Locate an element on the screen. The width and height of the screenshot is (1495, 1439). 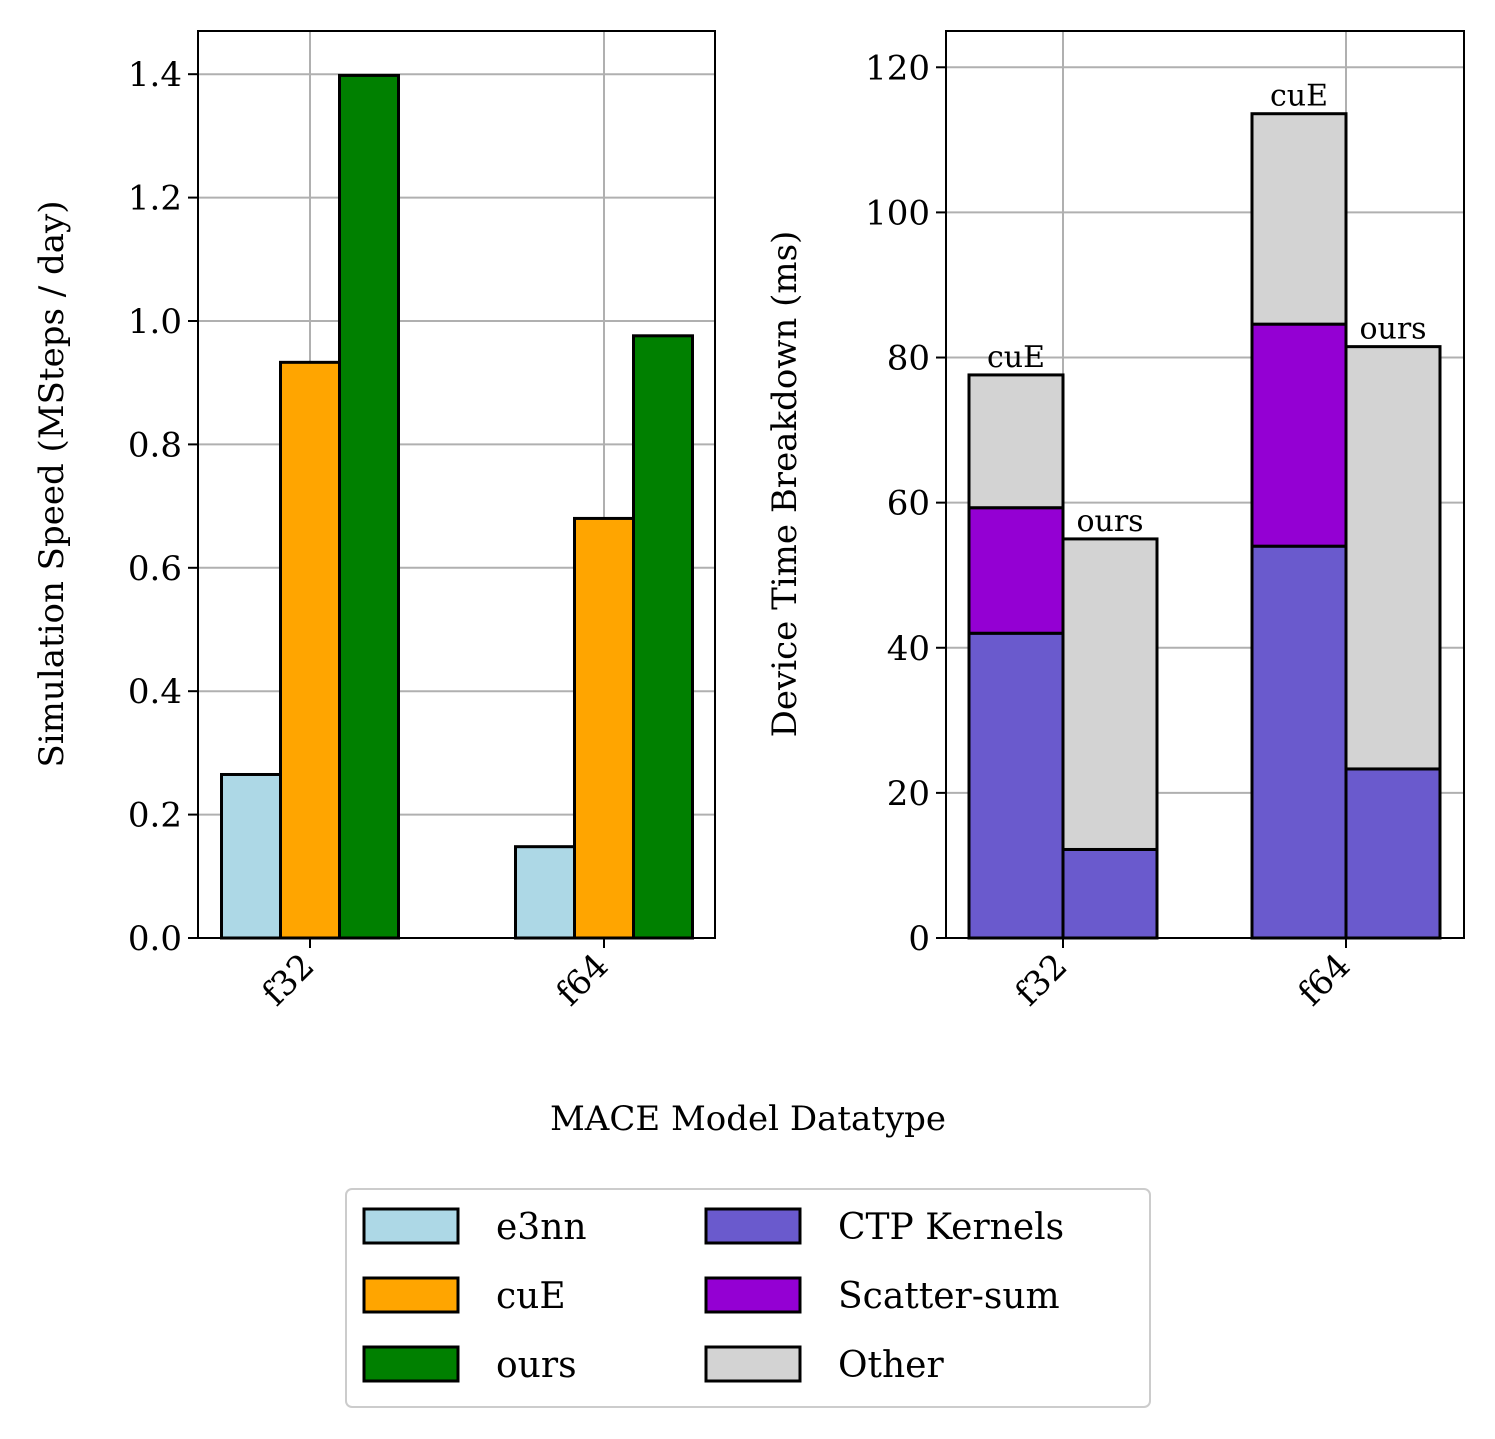
y-tick-label: 60 is located at coordinates (908, 504).